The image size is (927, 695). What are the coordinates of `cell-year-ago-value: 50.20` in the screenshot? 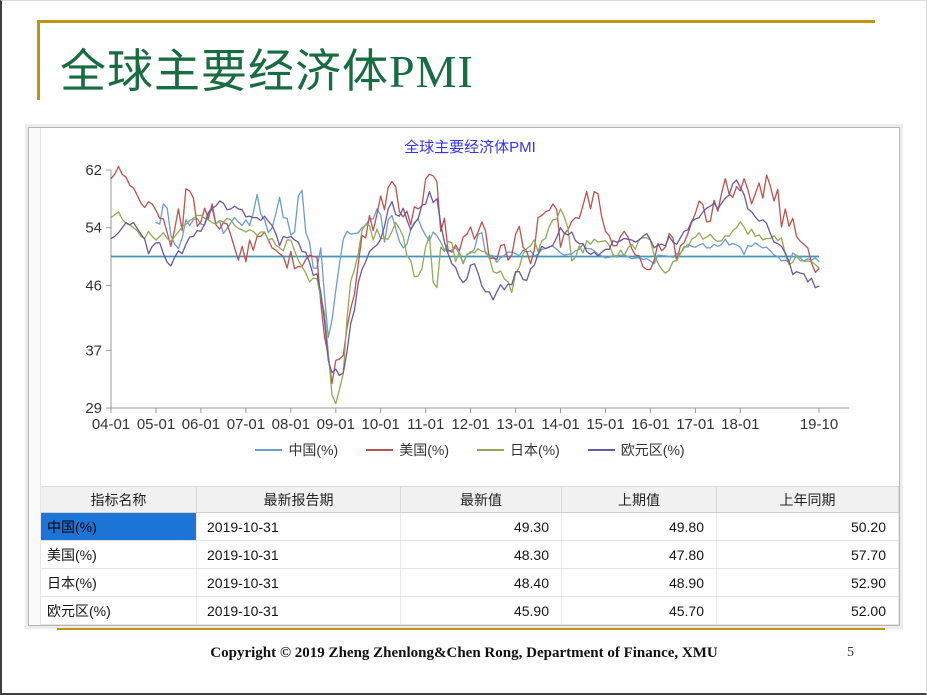 It's located at (808, 526).